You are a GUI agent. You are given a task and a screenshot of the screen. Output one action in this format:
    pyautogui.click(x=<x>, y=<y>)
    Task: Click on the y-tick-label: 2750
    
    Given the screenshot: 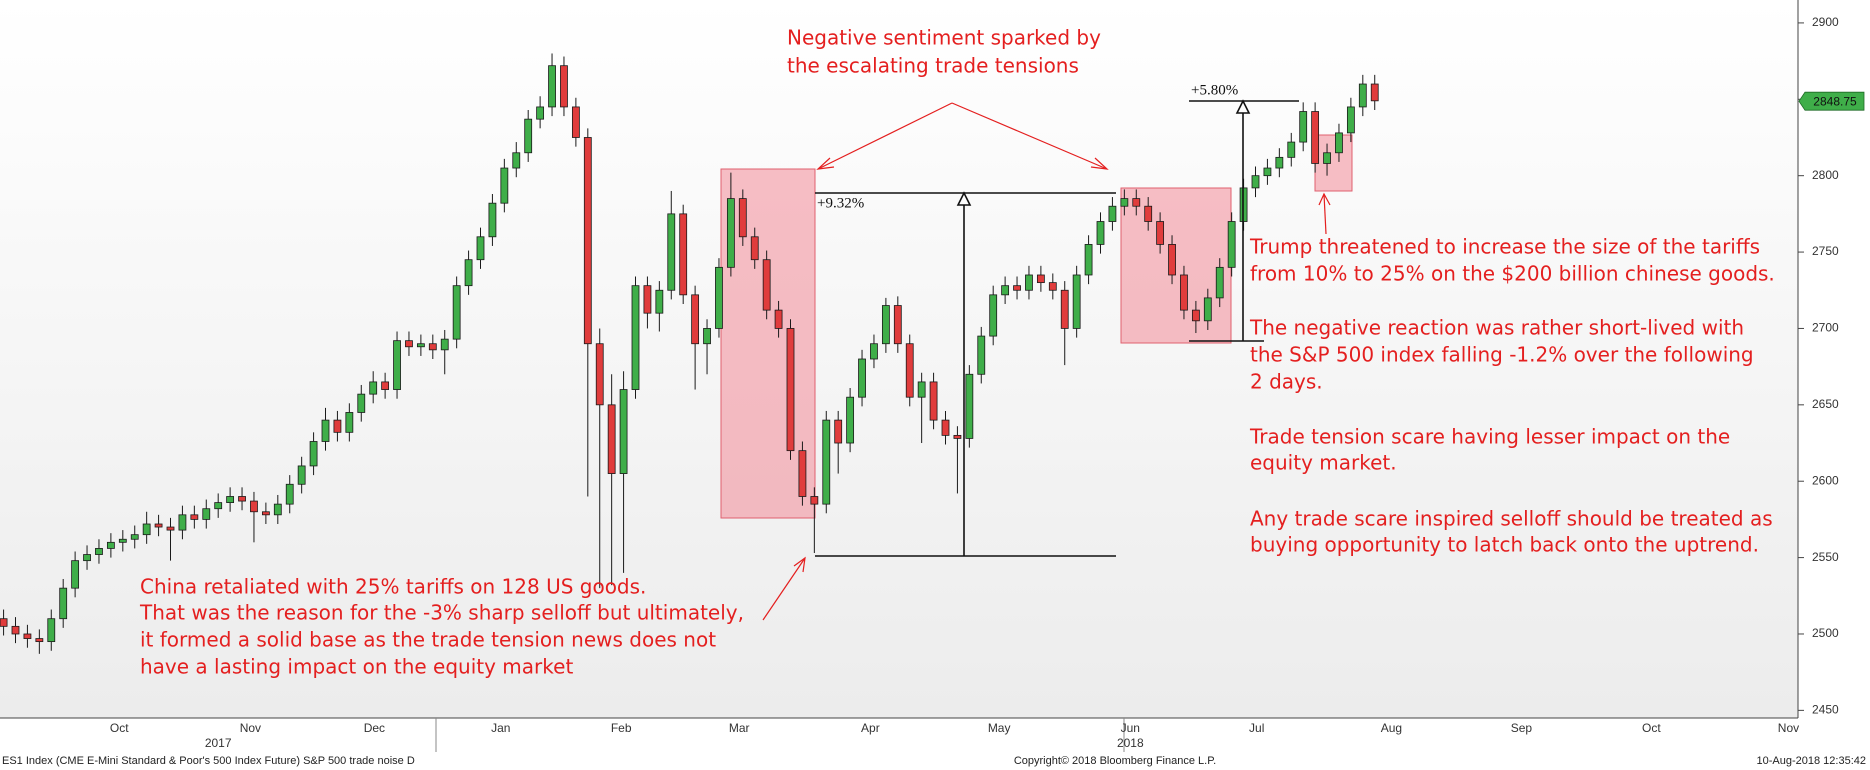 What is the action you would take?
    pyautogui.click(x=1825, y=251)
    